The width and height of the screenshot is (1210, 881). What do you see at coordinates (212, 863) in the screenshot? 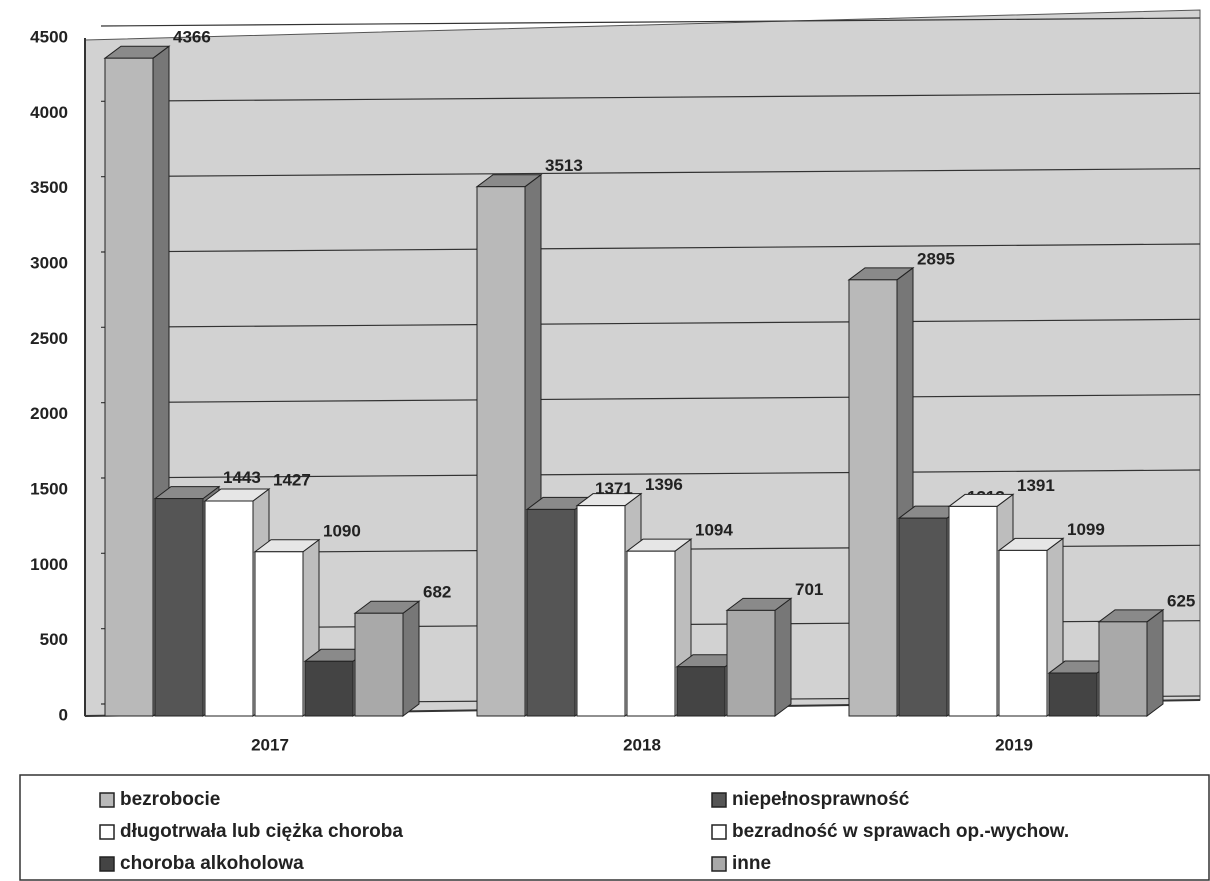
I see `legend-label: choroba alkoholowa` at bounding box center [212, 863].